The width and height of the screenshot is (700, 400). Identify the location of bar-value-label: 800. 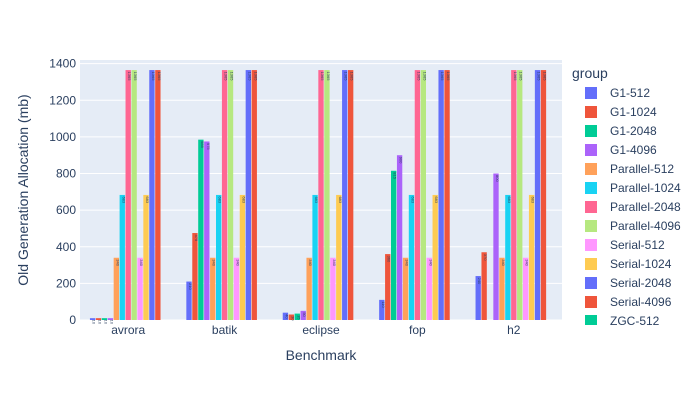
(497, 178).